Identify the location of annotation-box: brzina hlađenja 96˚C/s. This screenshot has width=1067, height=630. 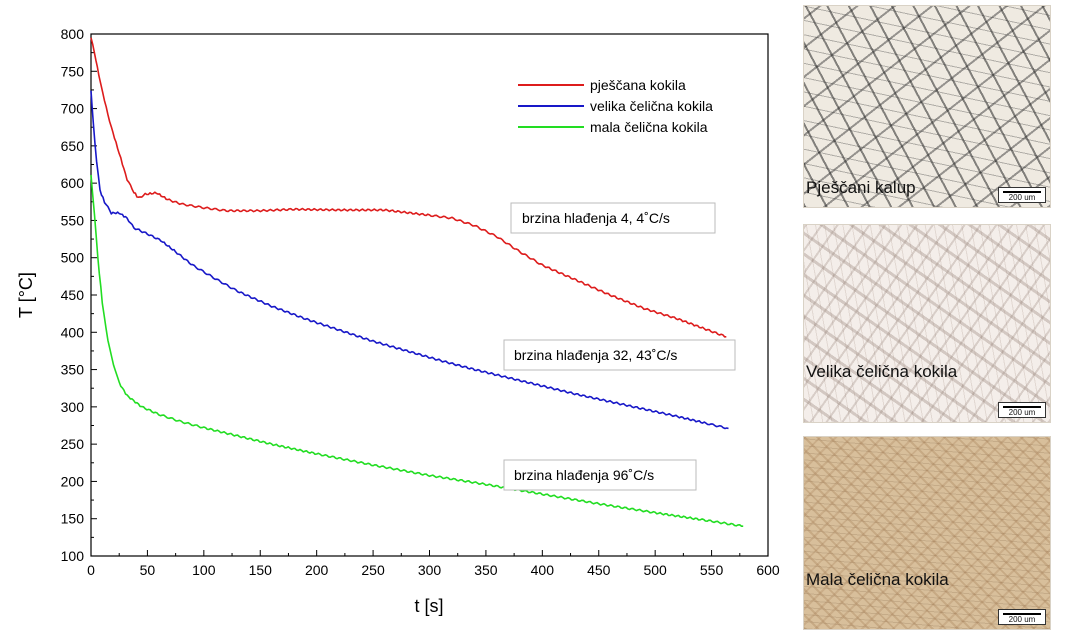
(600, 475).